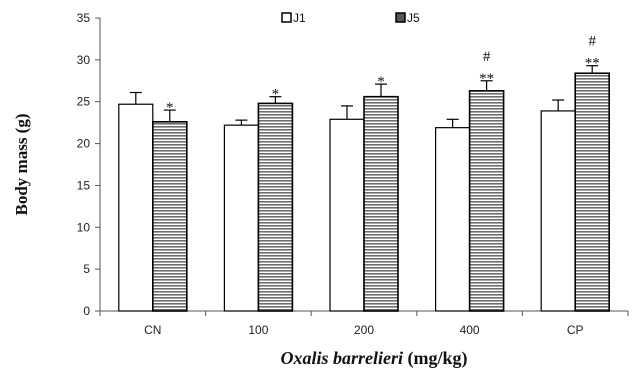 This screenshot has width=634, height=376. Describe the element at coordinates (152, 330) in the screenshot. I see `x-tick-label: CN` at that location.